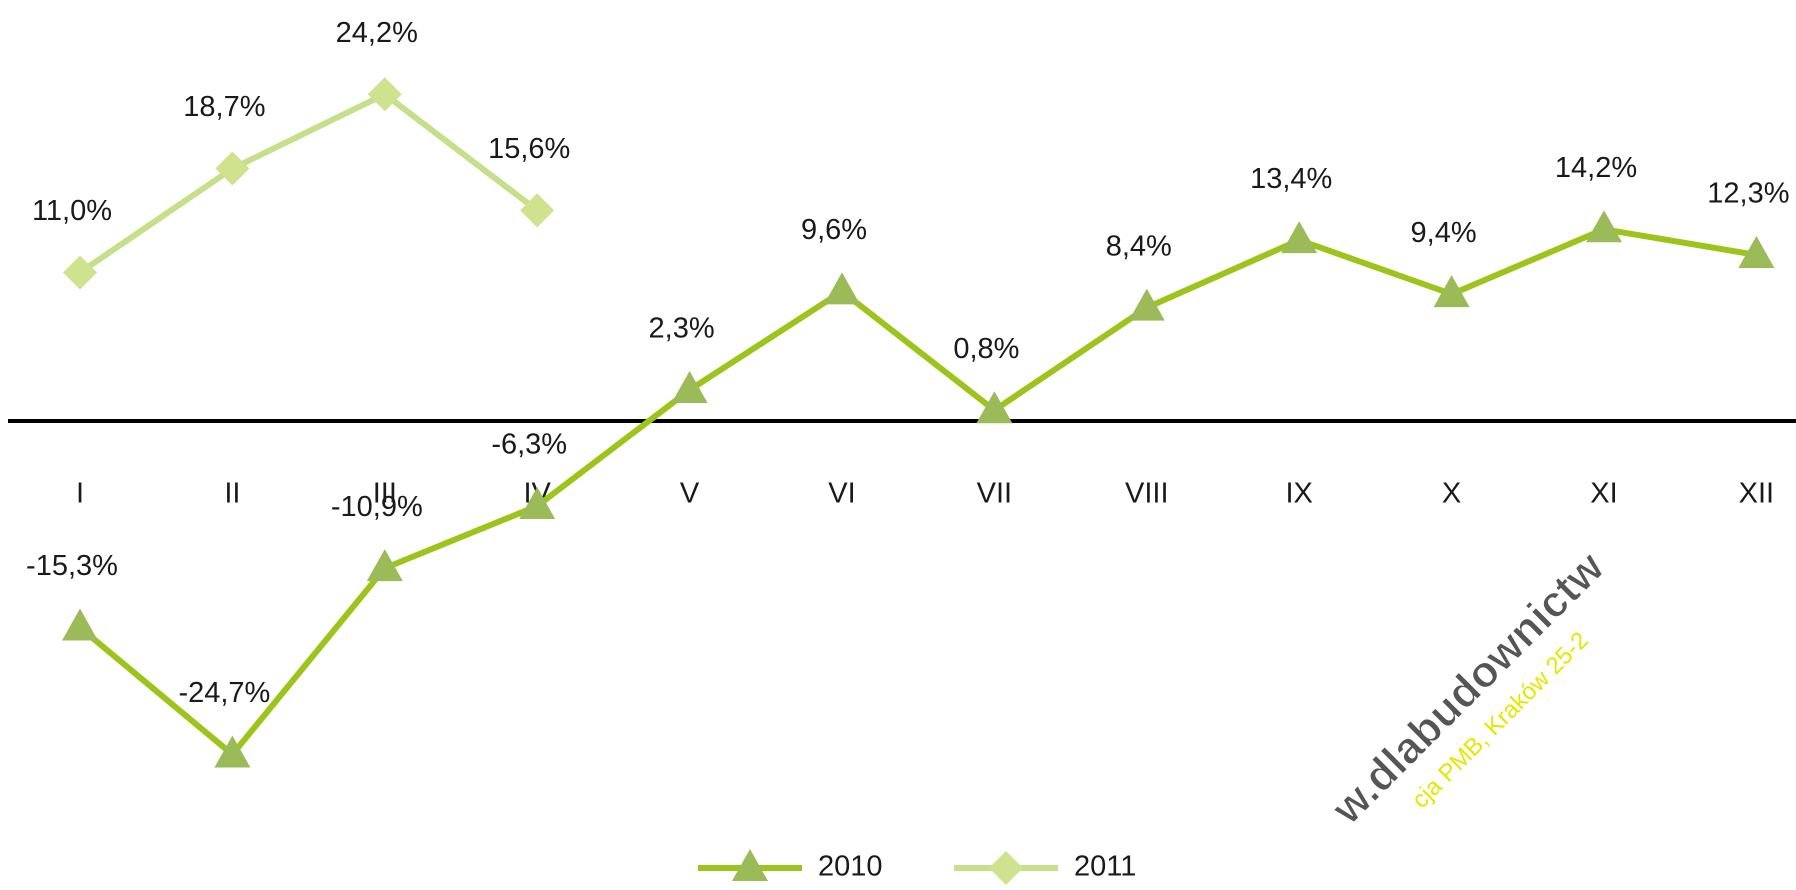 The height and width of the screenshot is (890, 1796). Describe the element at coordinates (690, 494) in the screenshot. I see `x-tick-label: V` at that location.